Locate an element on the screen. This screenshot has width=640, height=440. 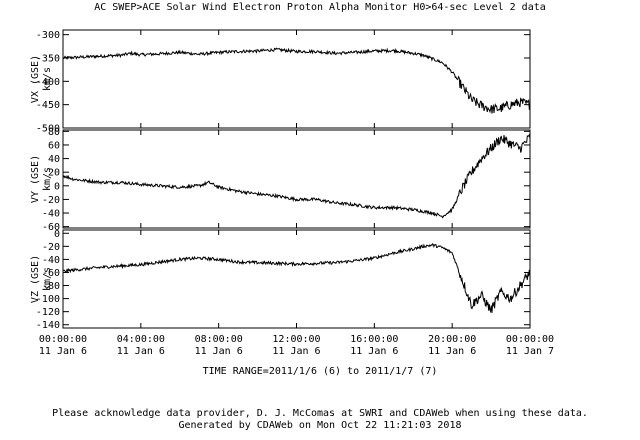
yunit-2: km/s is located at coordinates (47, 279).